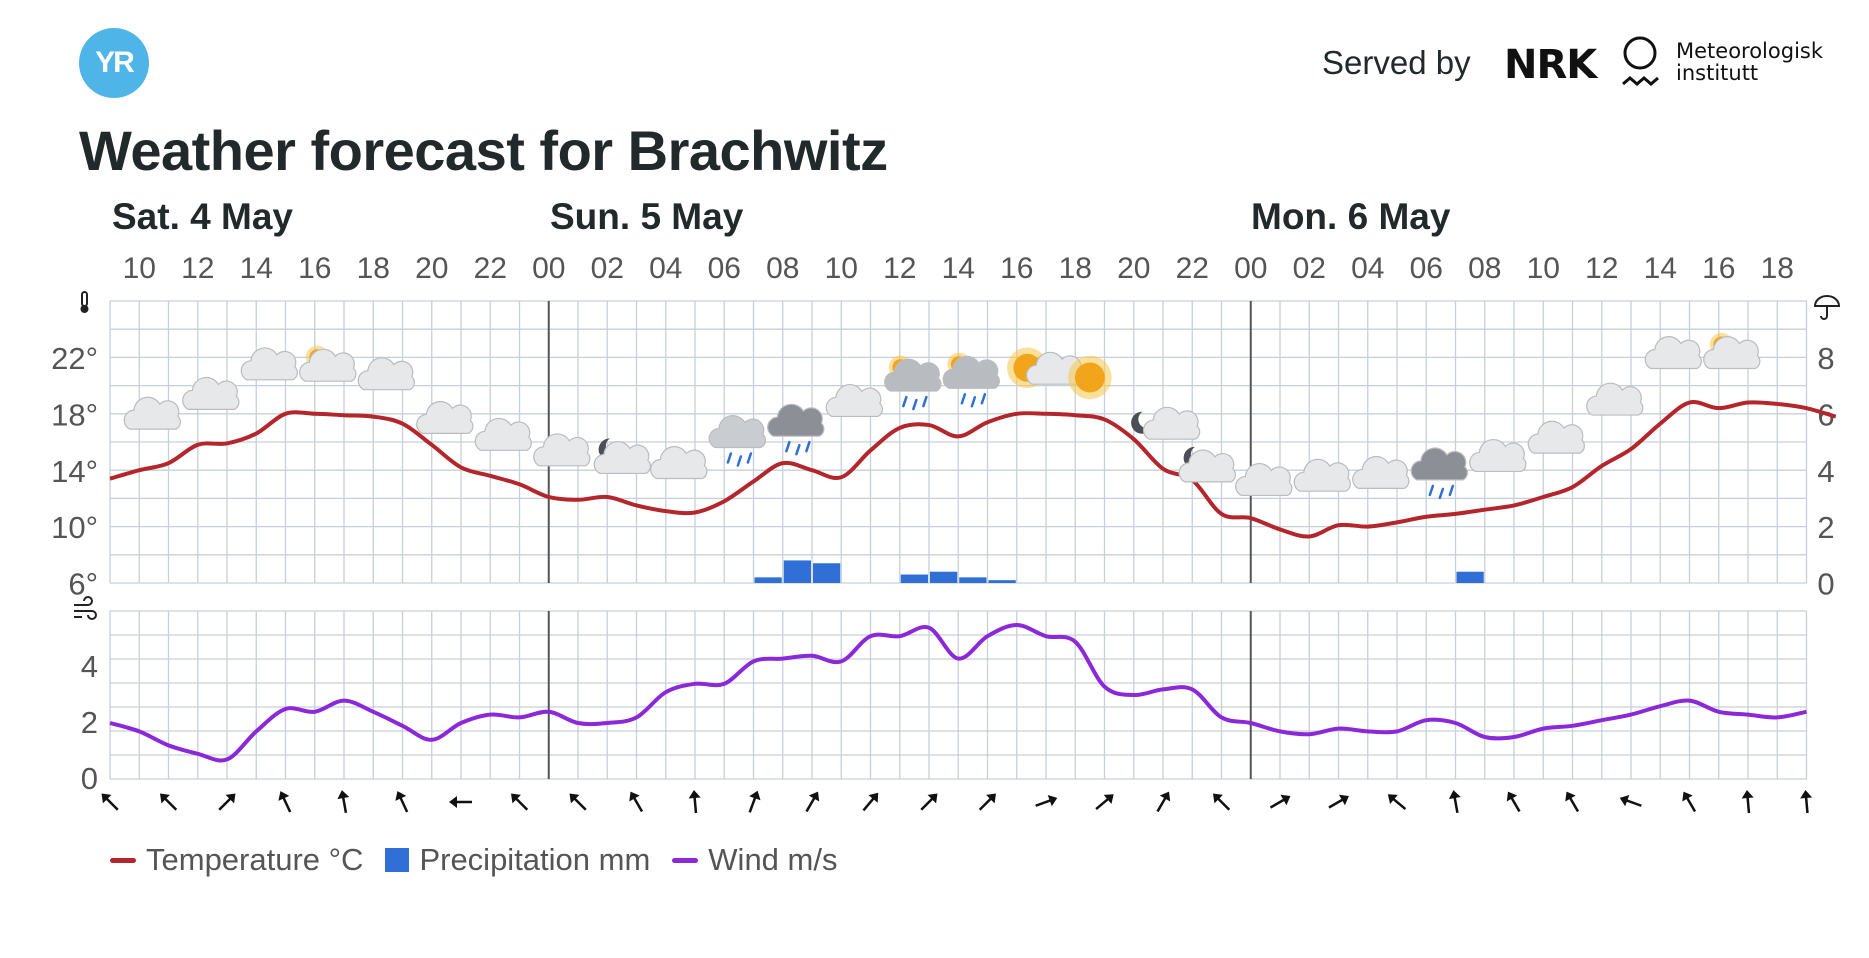 The height and width of the screenshot is (958, 1869). Describe the element at coordinates (1825, 584) in the screenshot. I see `precip-axis-label: 0` at that location.